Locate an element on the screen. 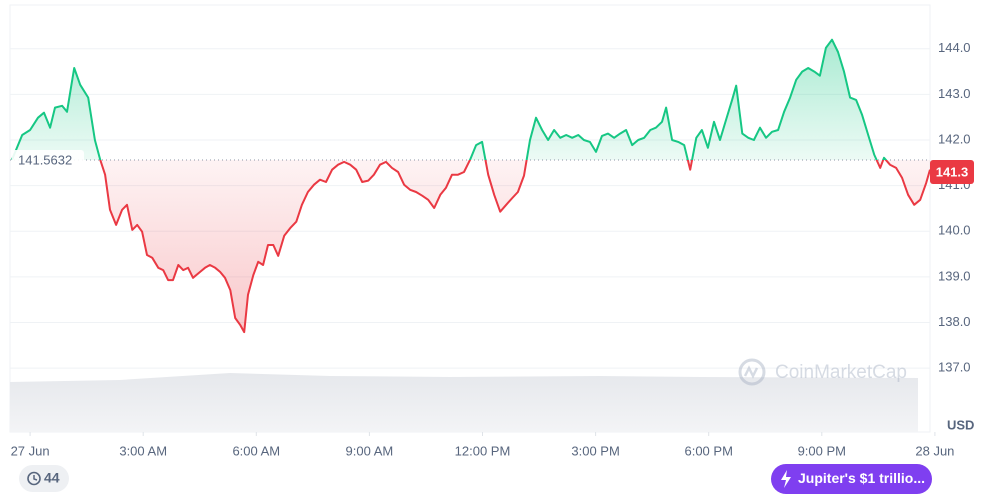  y-tick-label: 137.0 is located at coordinates (954, 367).